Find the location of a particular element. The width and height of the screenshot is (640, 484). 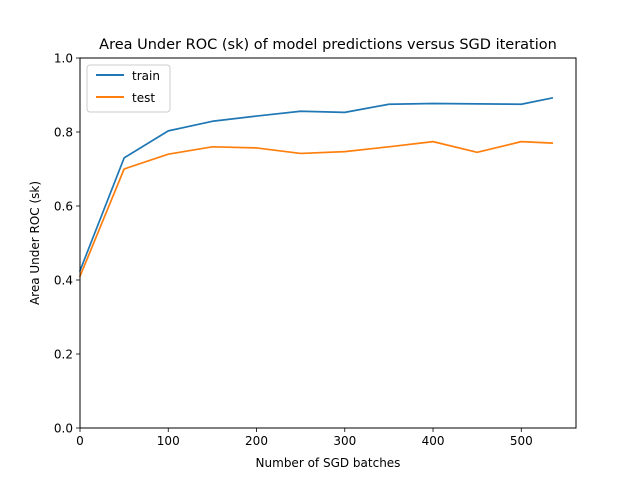

y-tick-label: 0.8 is located at coordinates (63, 133).